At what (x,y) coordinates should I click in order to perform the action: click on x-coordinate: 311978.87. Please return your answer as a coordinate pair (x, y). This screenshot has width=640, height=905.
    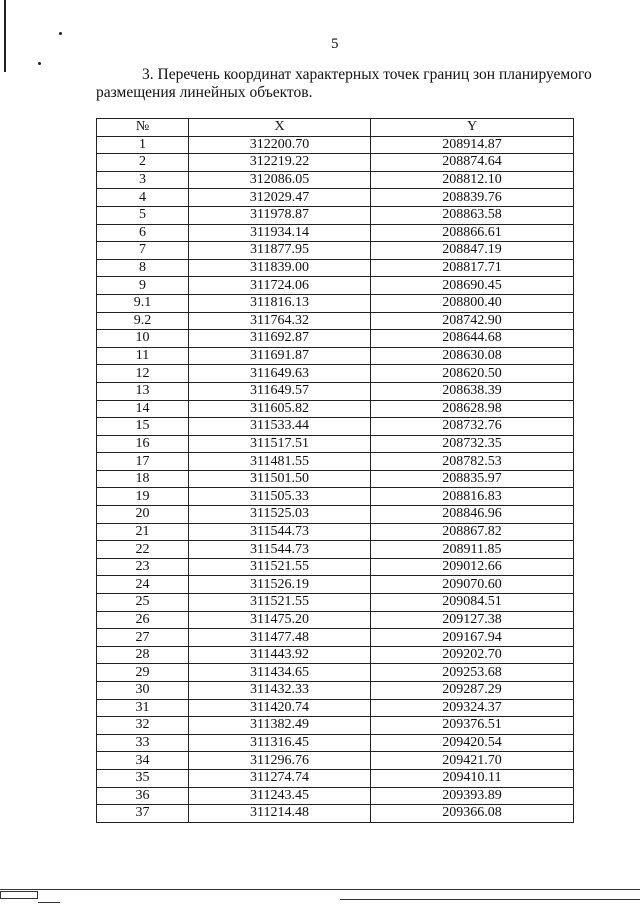
    Looking at the image, I should click on (279, 215).